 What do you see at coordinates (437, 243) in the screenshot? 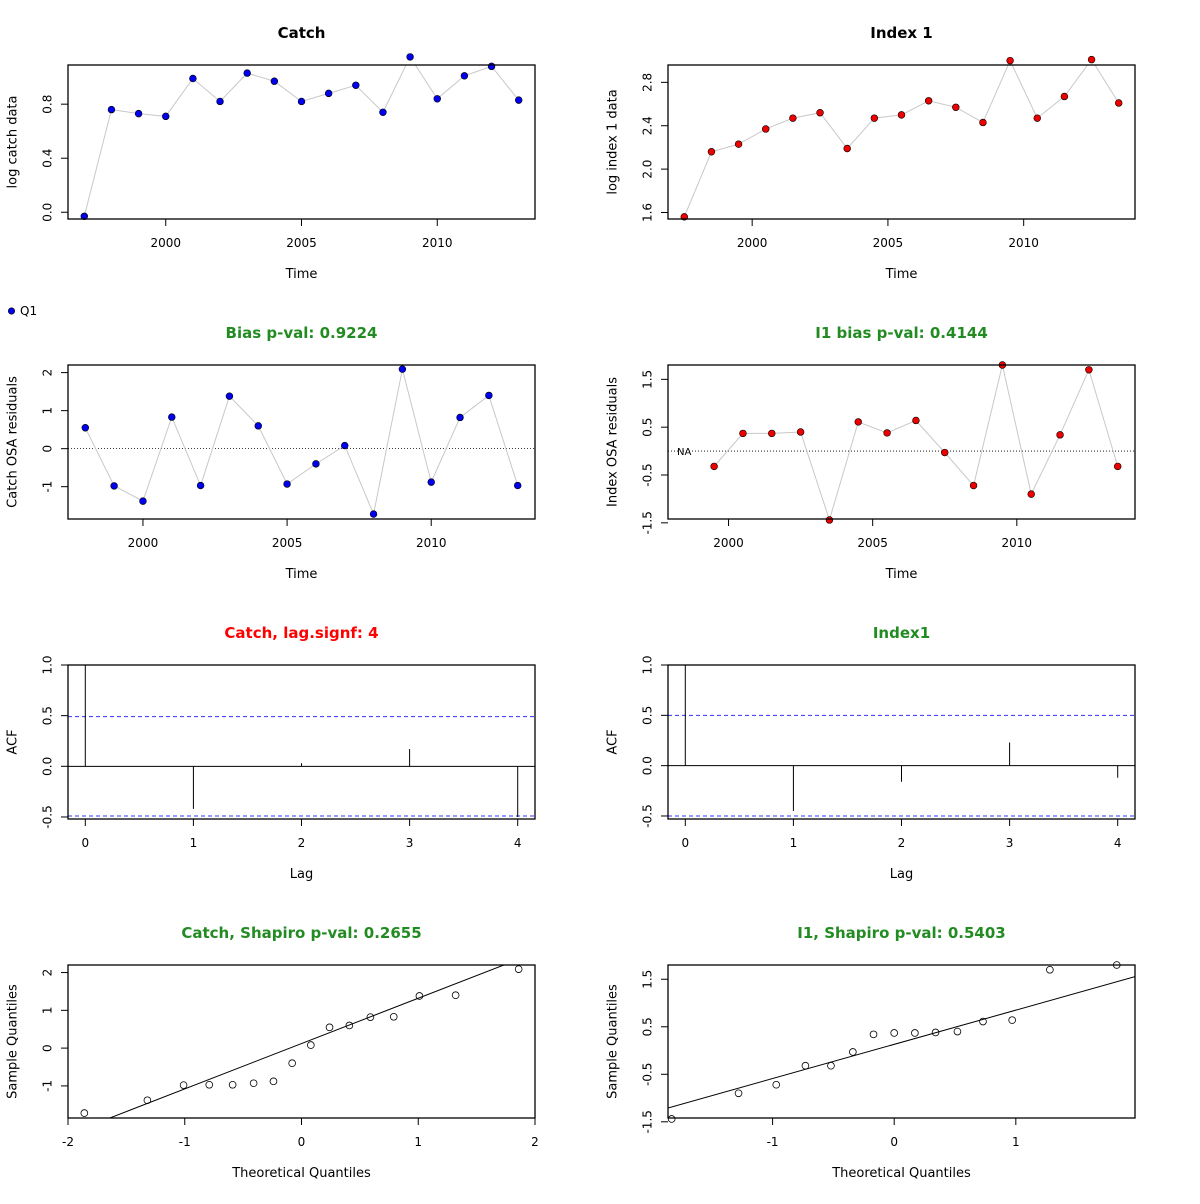
I see `x-tick-label: 2010` at bounding box center [437, 243].